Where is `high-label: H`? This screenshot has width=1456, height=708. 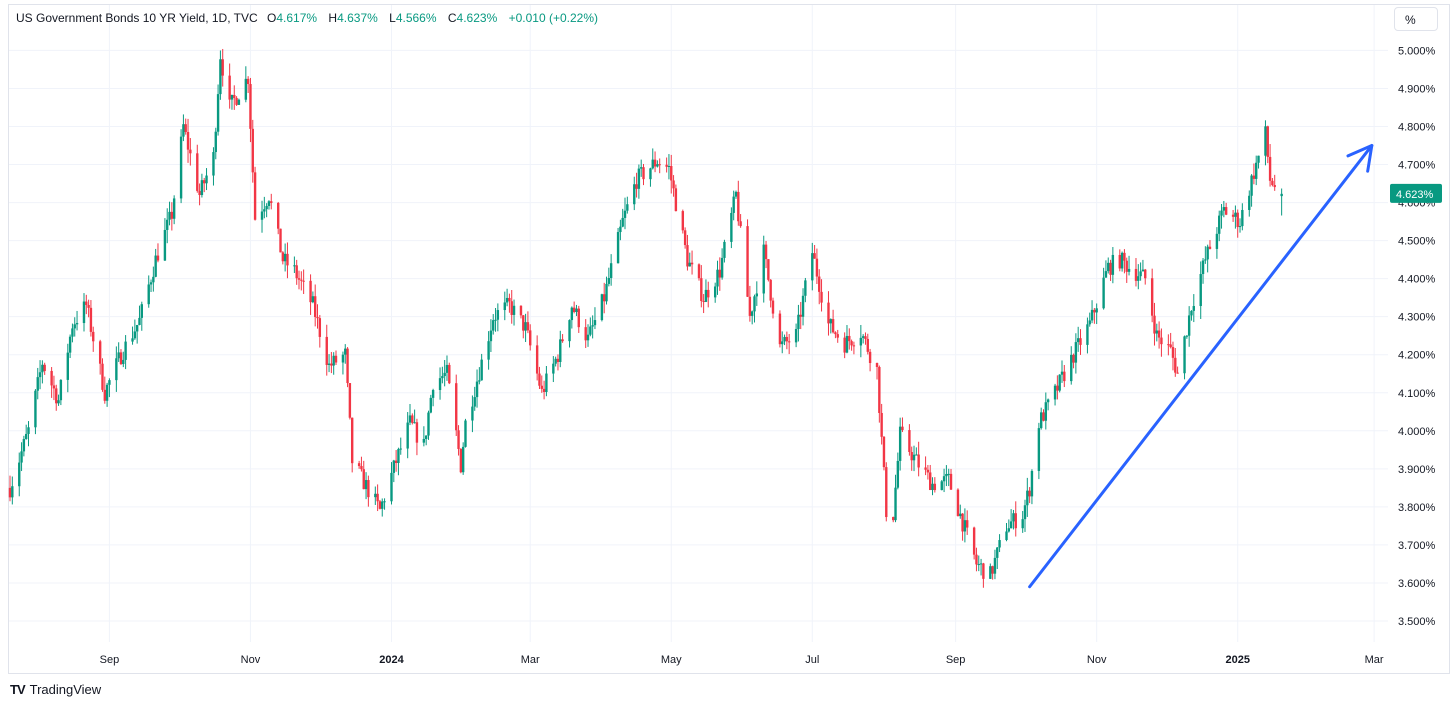 high-label: H is located at coordinates (333, 18).